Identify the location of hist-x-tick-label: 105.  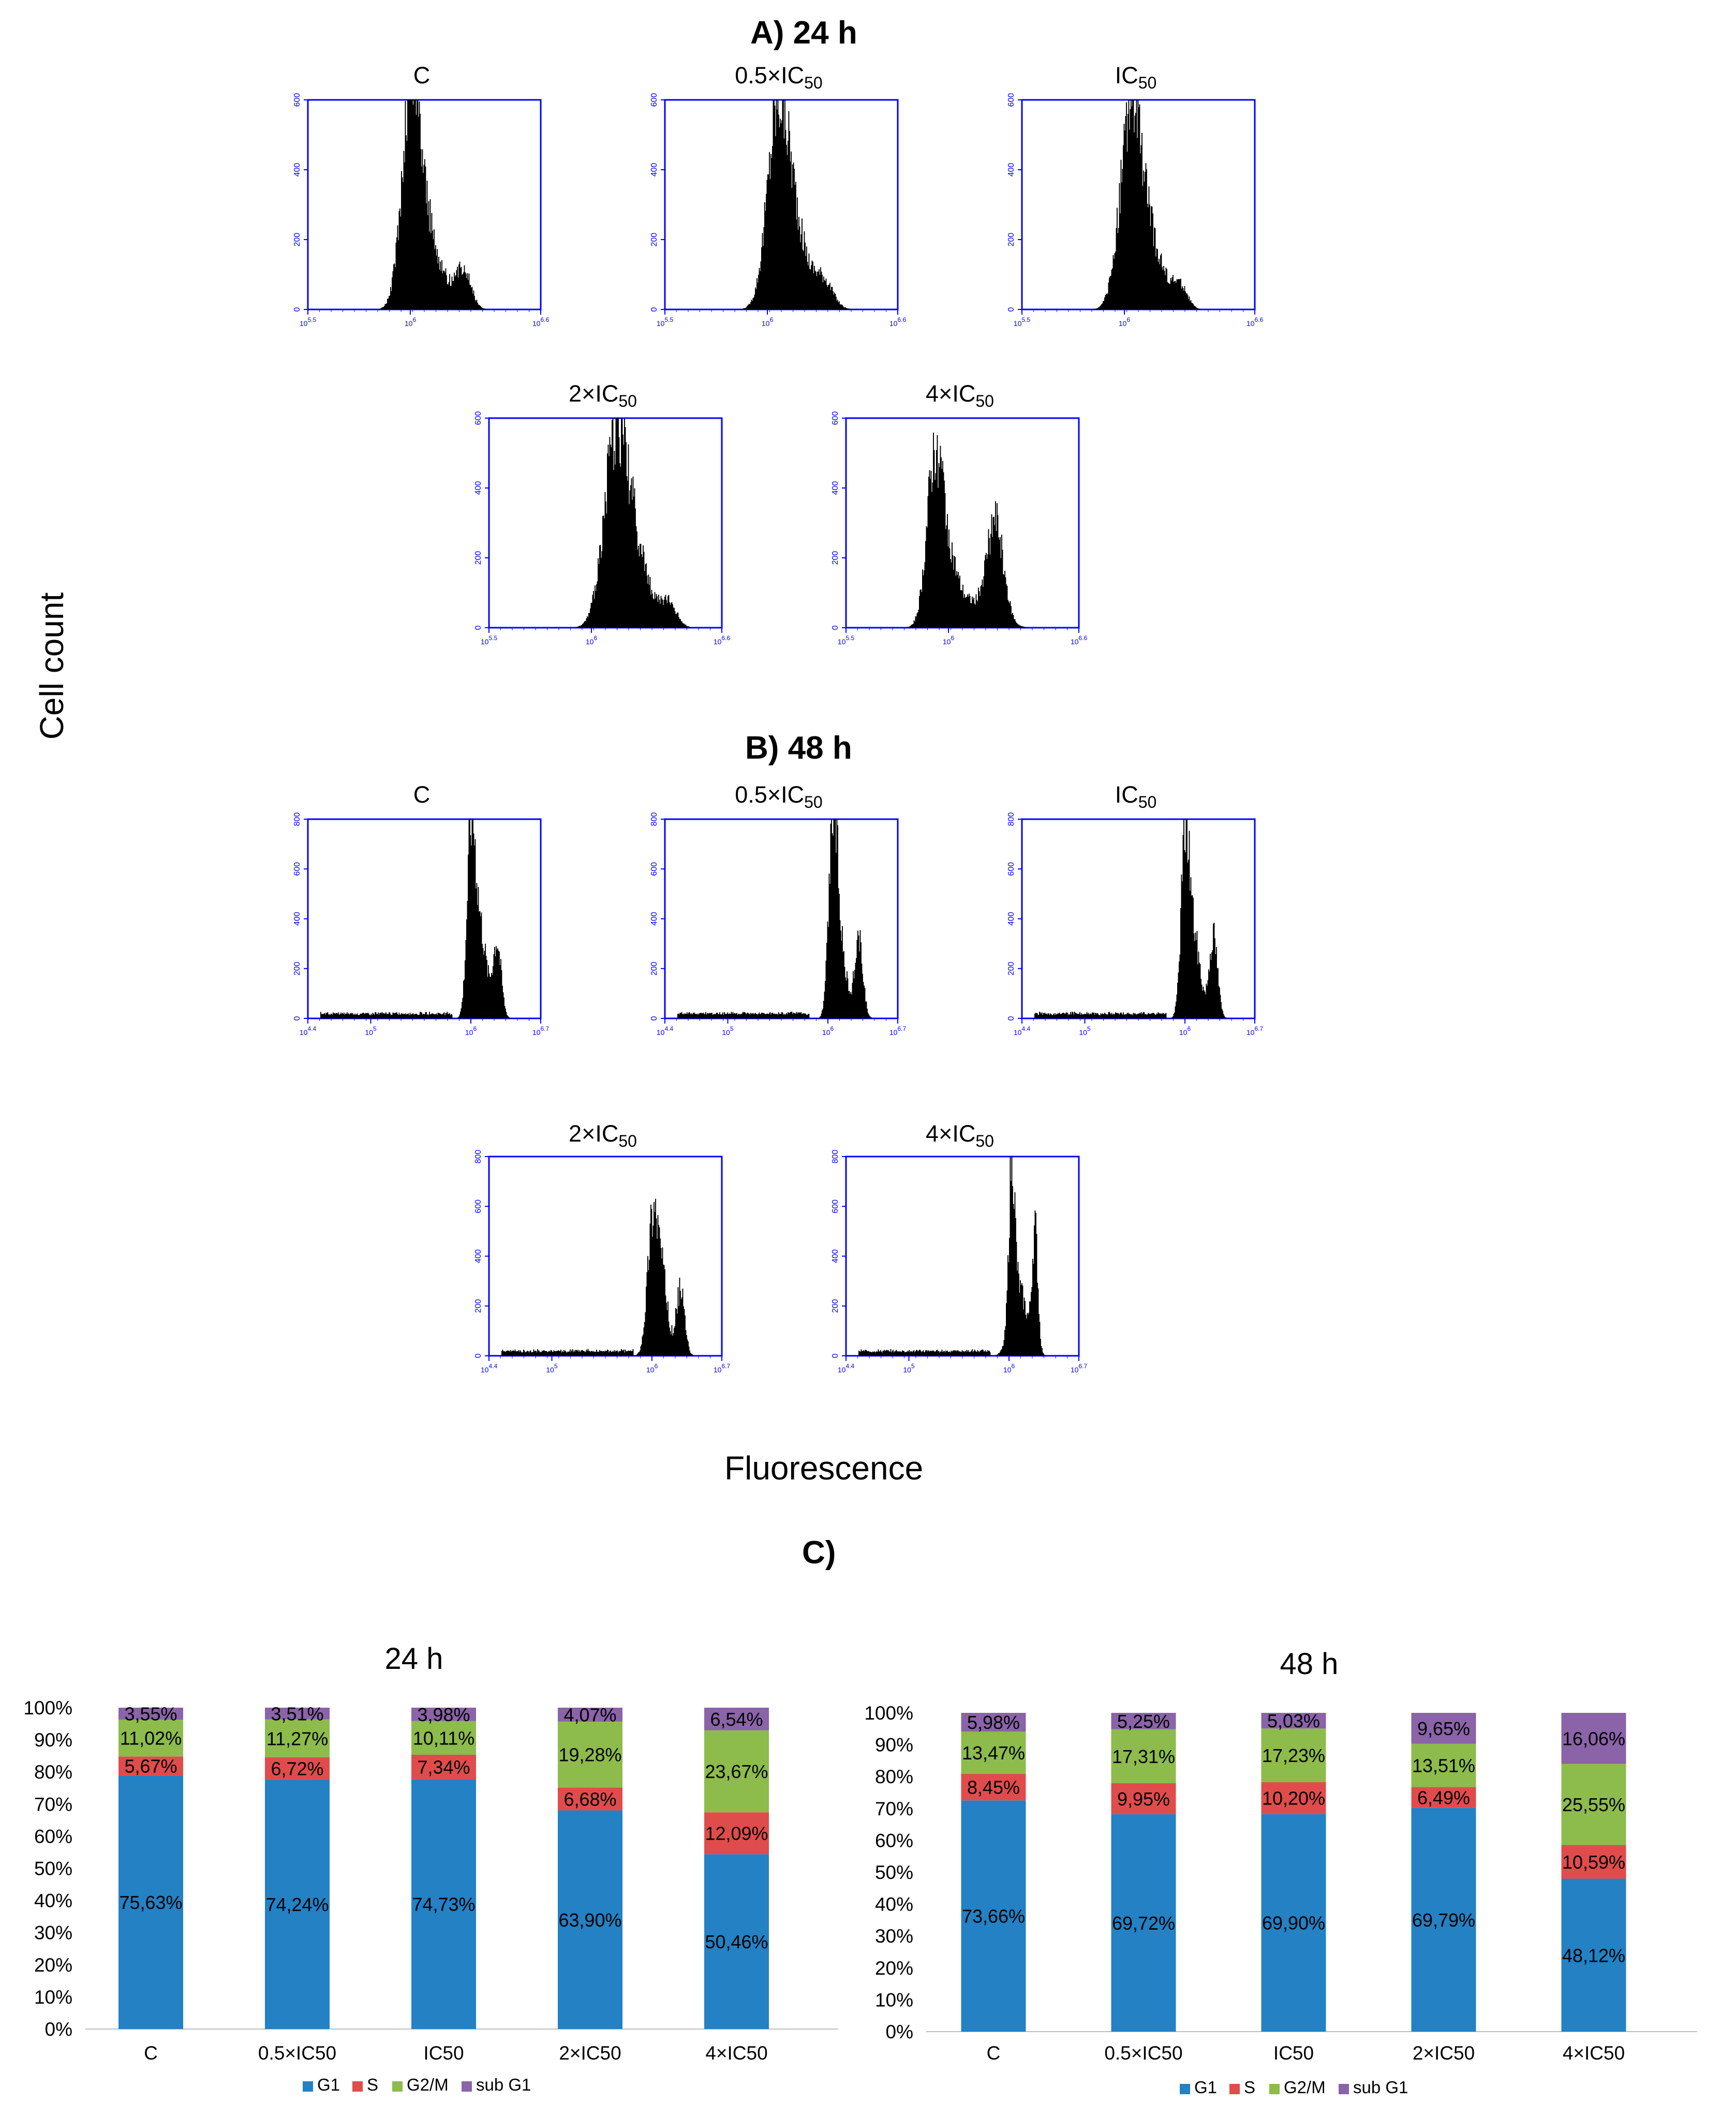
(552, 1368).